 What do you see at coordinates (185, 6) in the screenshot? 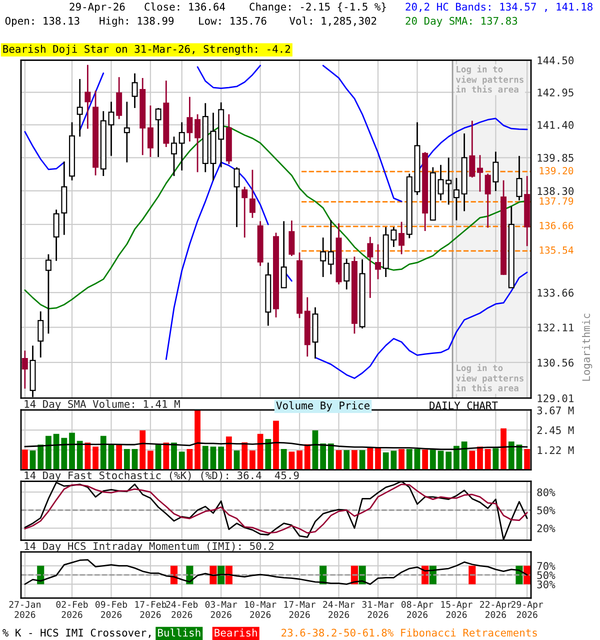
I see `text: Close: 136.64` at bounding box center [185, 6].